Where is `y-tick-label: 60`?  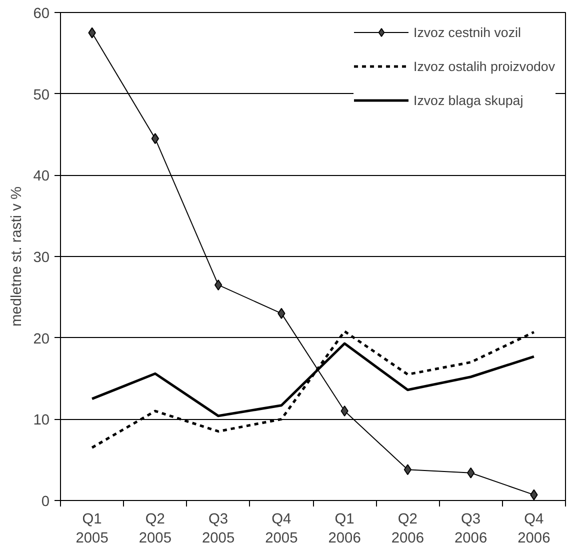
y-tick-label: 60 is located at coordinates (41, 14).